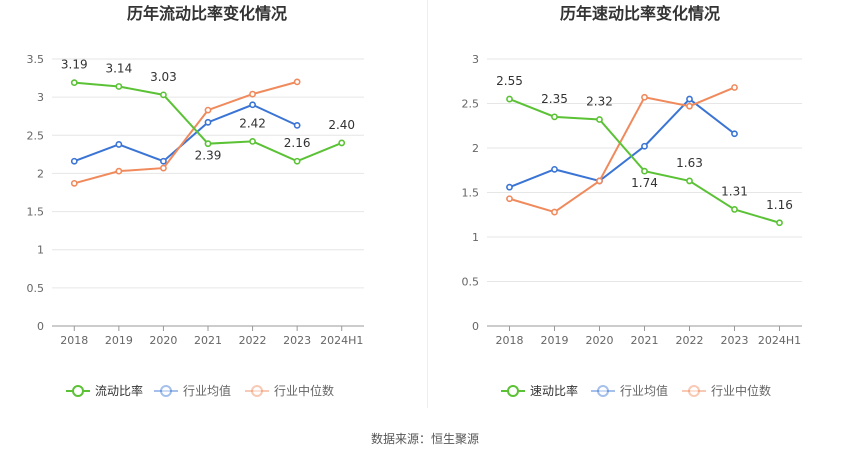 The height and width of the screenshot is (463, 850). What do you see at coordinates (689, 163) in the screenshot?
I see `data-label: 1.63` at bounding box center [689, 163].